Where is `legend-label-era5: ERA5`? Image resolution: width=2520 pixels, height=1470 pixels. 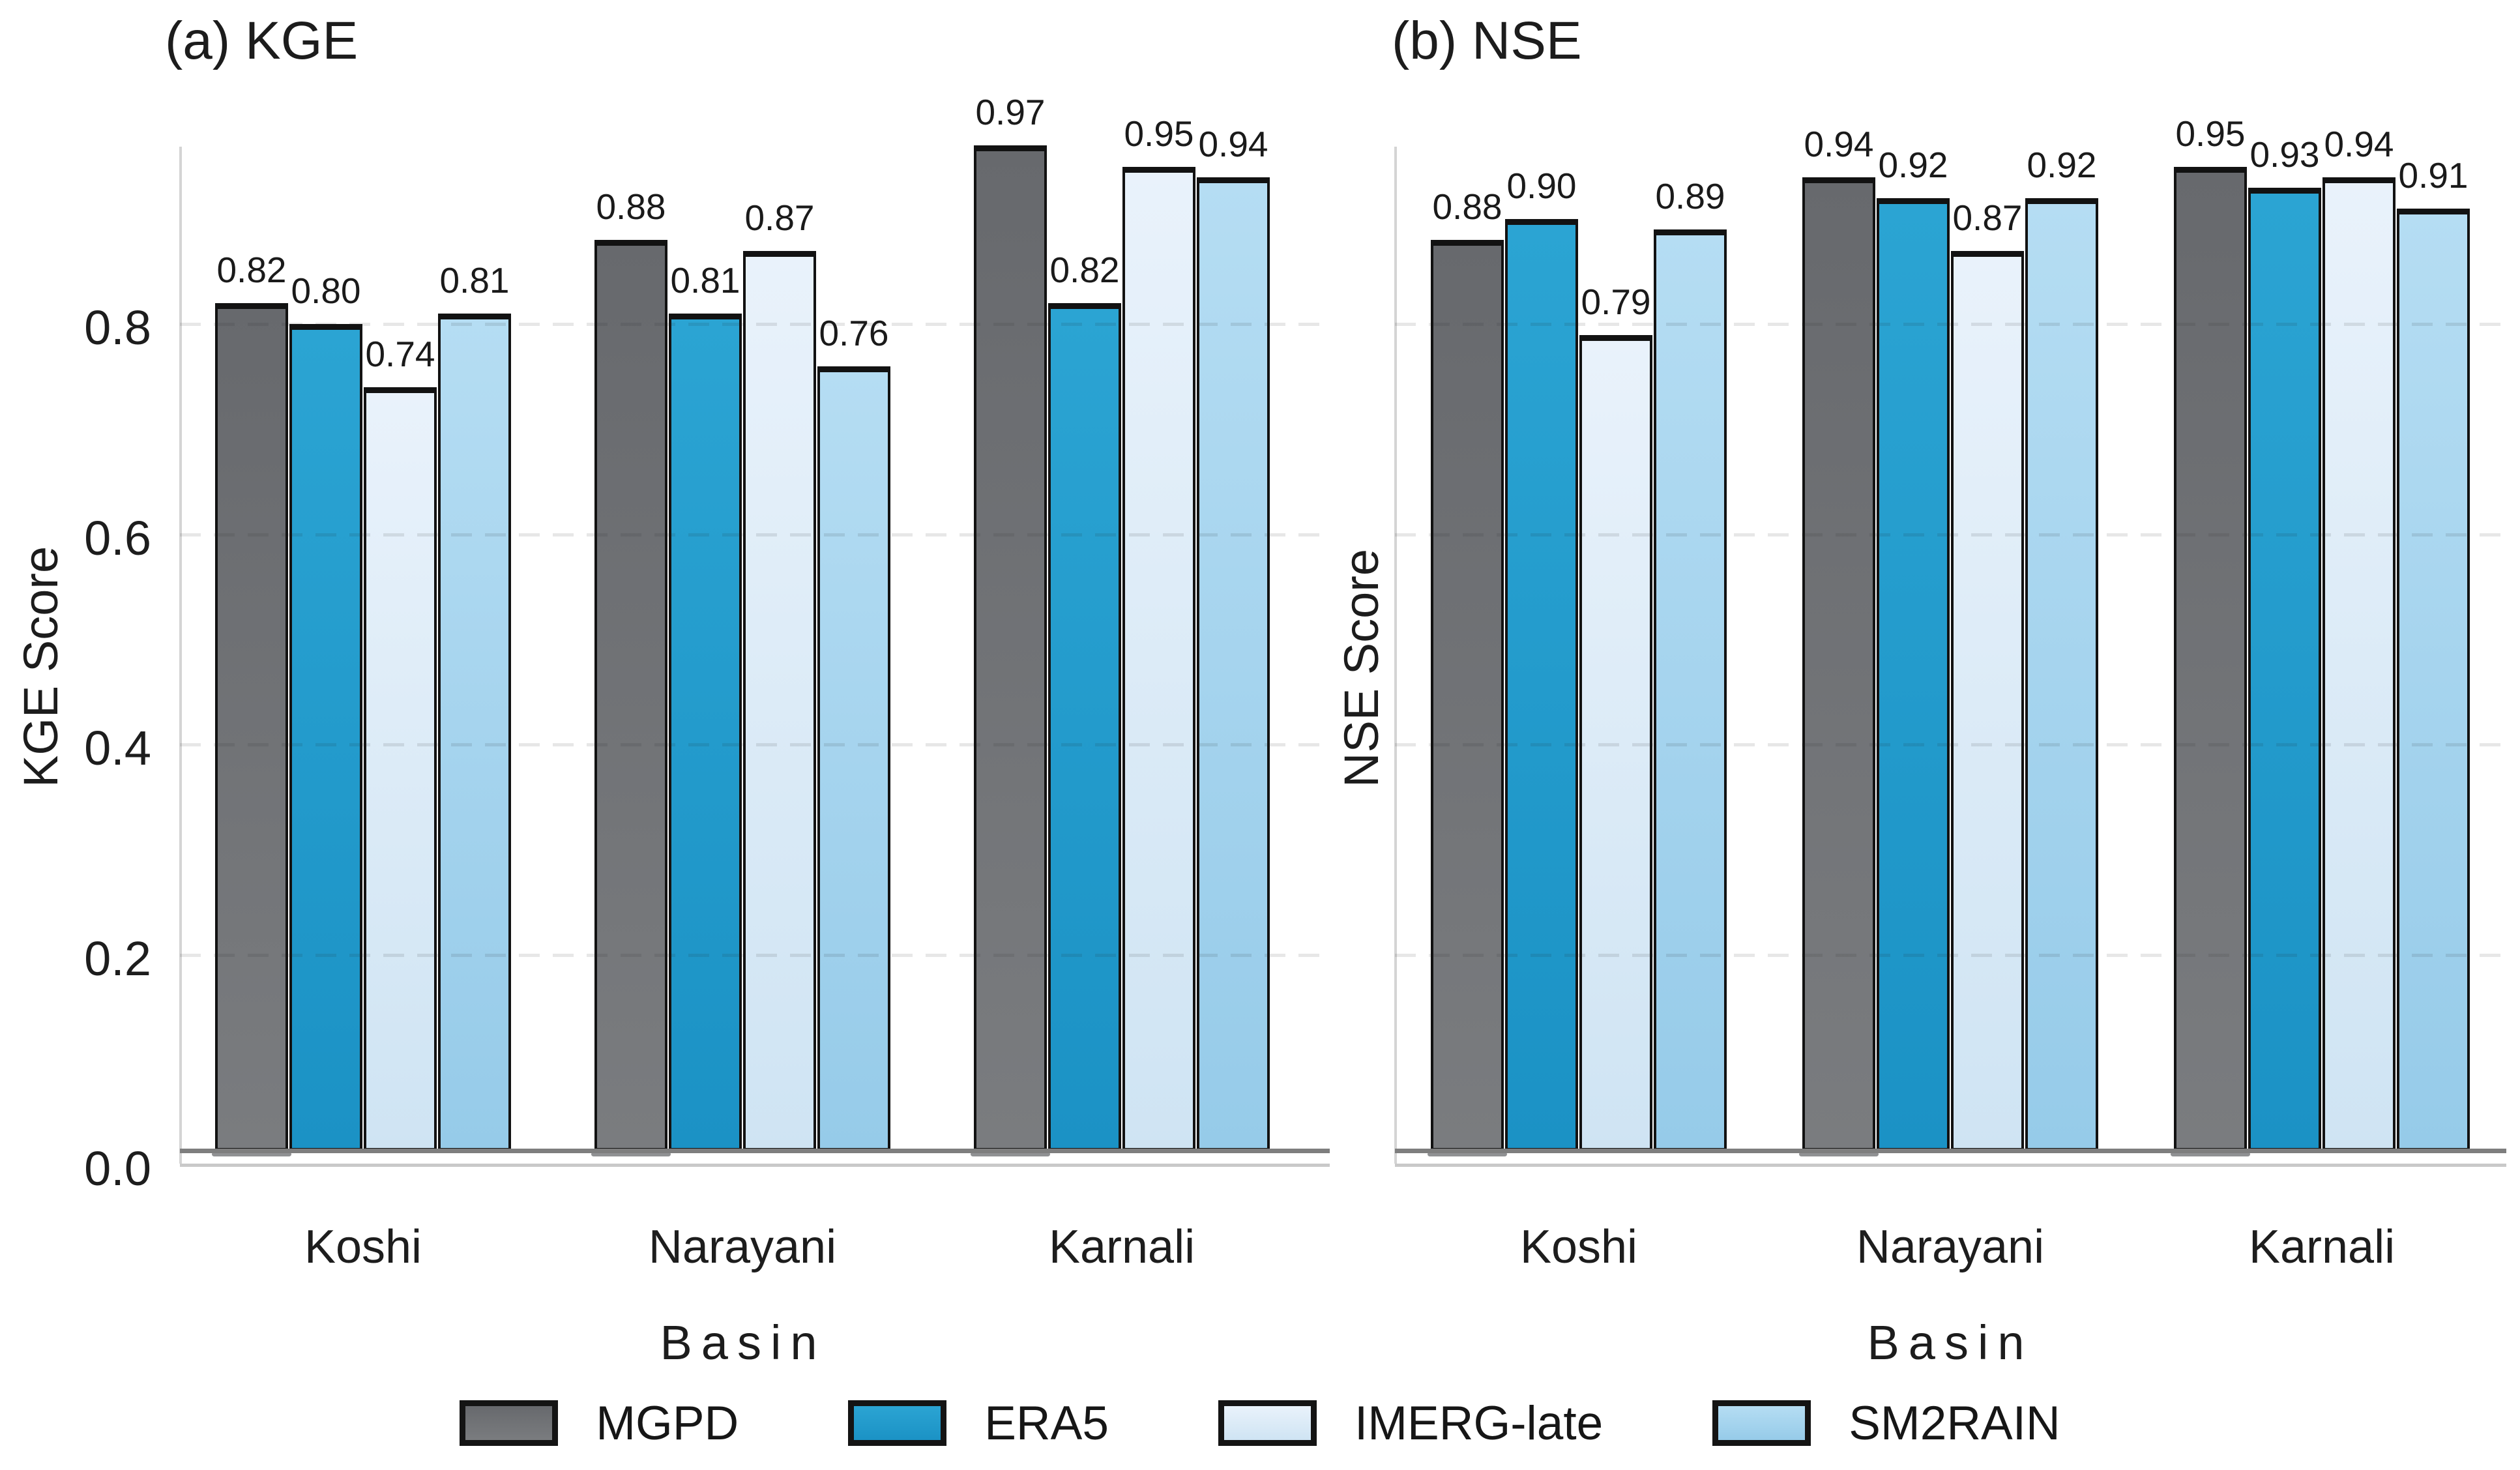
legend-label-era5: ERA5 is located at coordinates (1046, 1423).